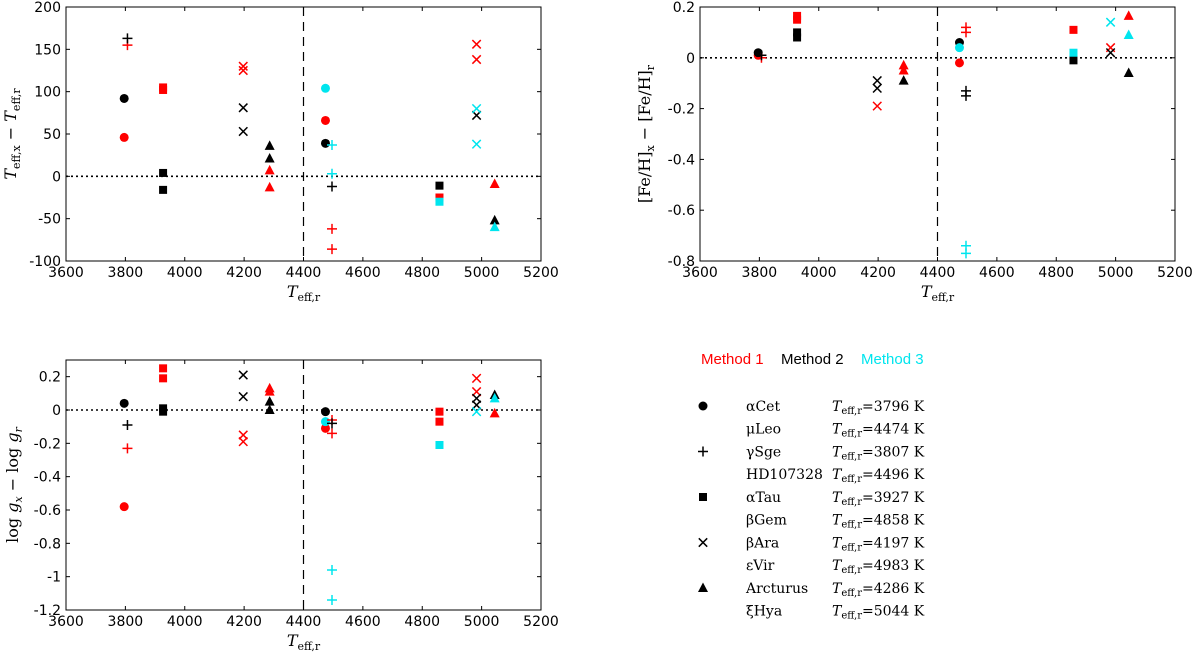  Describe the element at coordinates (18, 499) in the screenshot. I see `y-label-part: x` at that location.